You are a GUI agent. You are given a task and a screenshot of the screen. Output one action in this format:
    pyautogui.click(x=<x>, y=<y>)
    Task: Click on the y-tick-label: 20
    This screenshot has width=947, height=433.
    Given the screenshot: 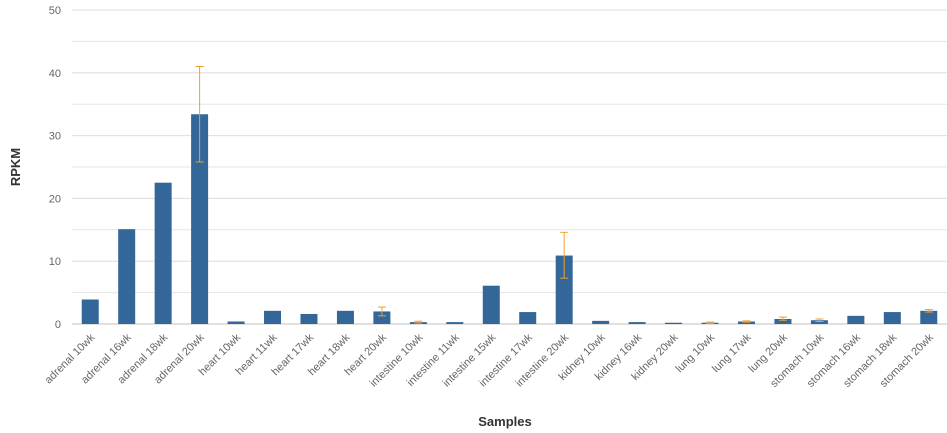 What is the action you would take?
    pyautogui.click(x=55, y=199)
    